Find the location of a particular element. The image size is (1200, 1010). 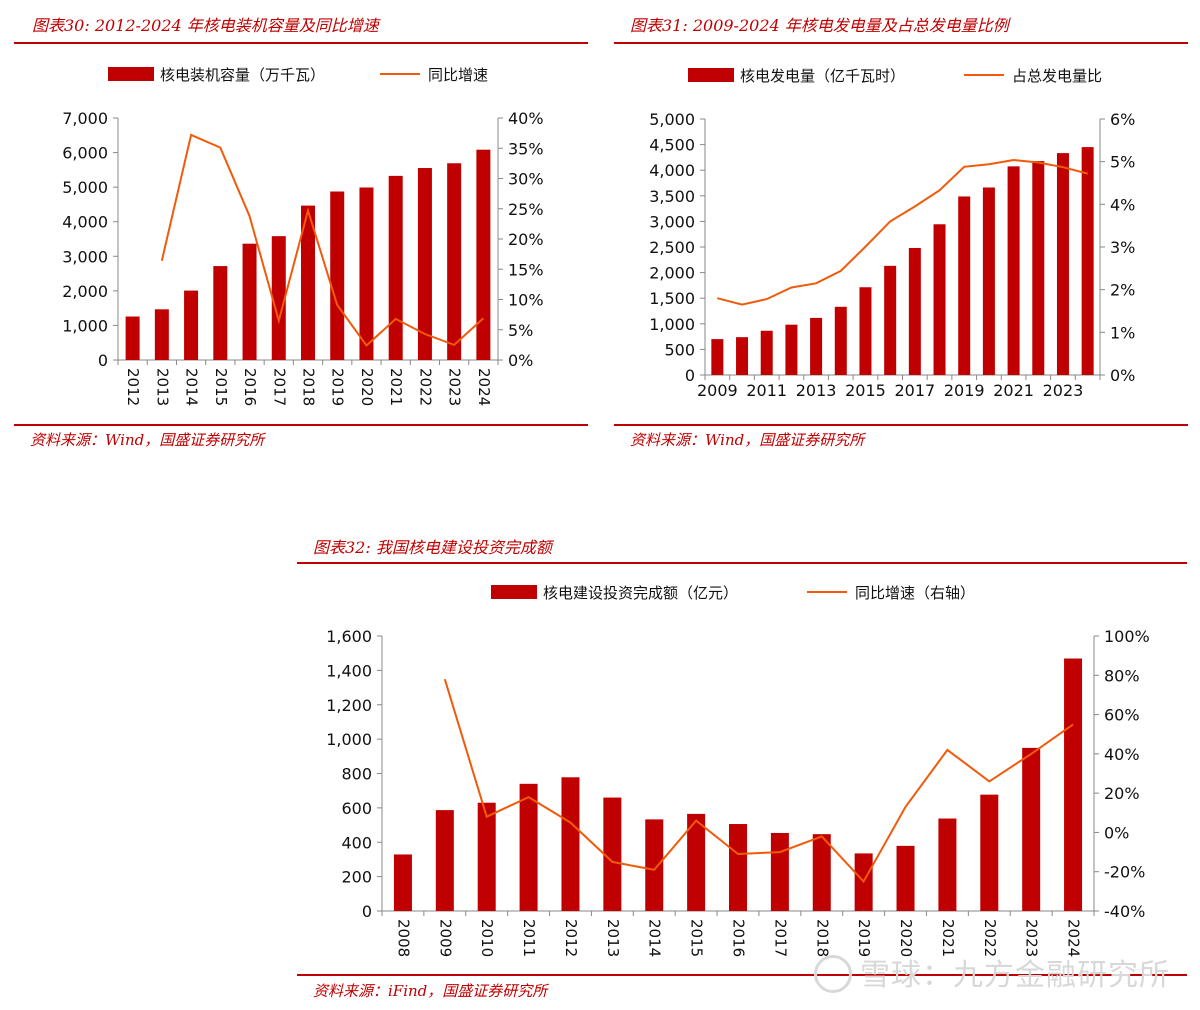

snowball-logo-icon is located at coordinates (833, 973).